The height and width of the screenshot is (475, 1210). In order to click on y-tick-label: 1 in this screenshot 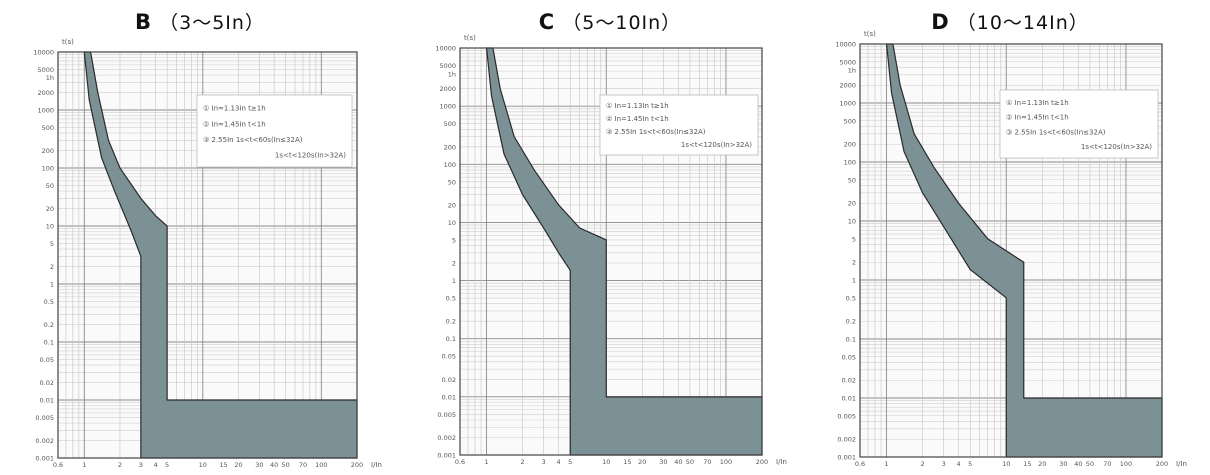, I will do `click(454, 281)`.